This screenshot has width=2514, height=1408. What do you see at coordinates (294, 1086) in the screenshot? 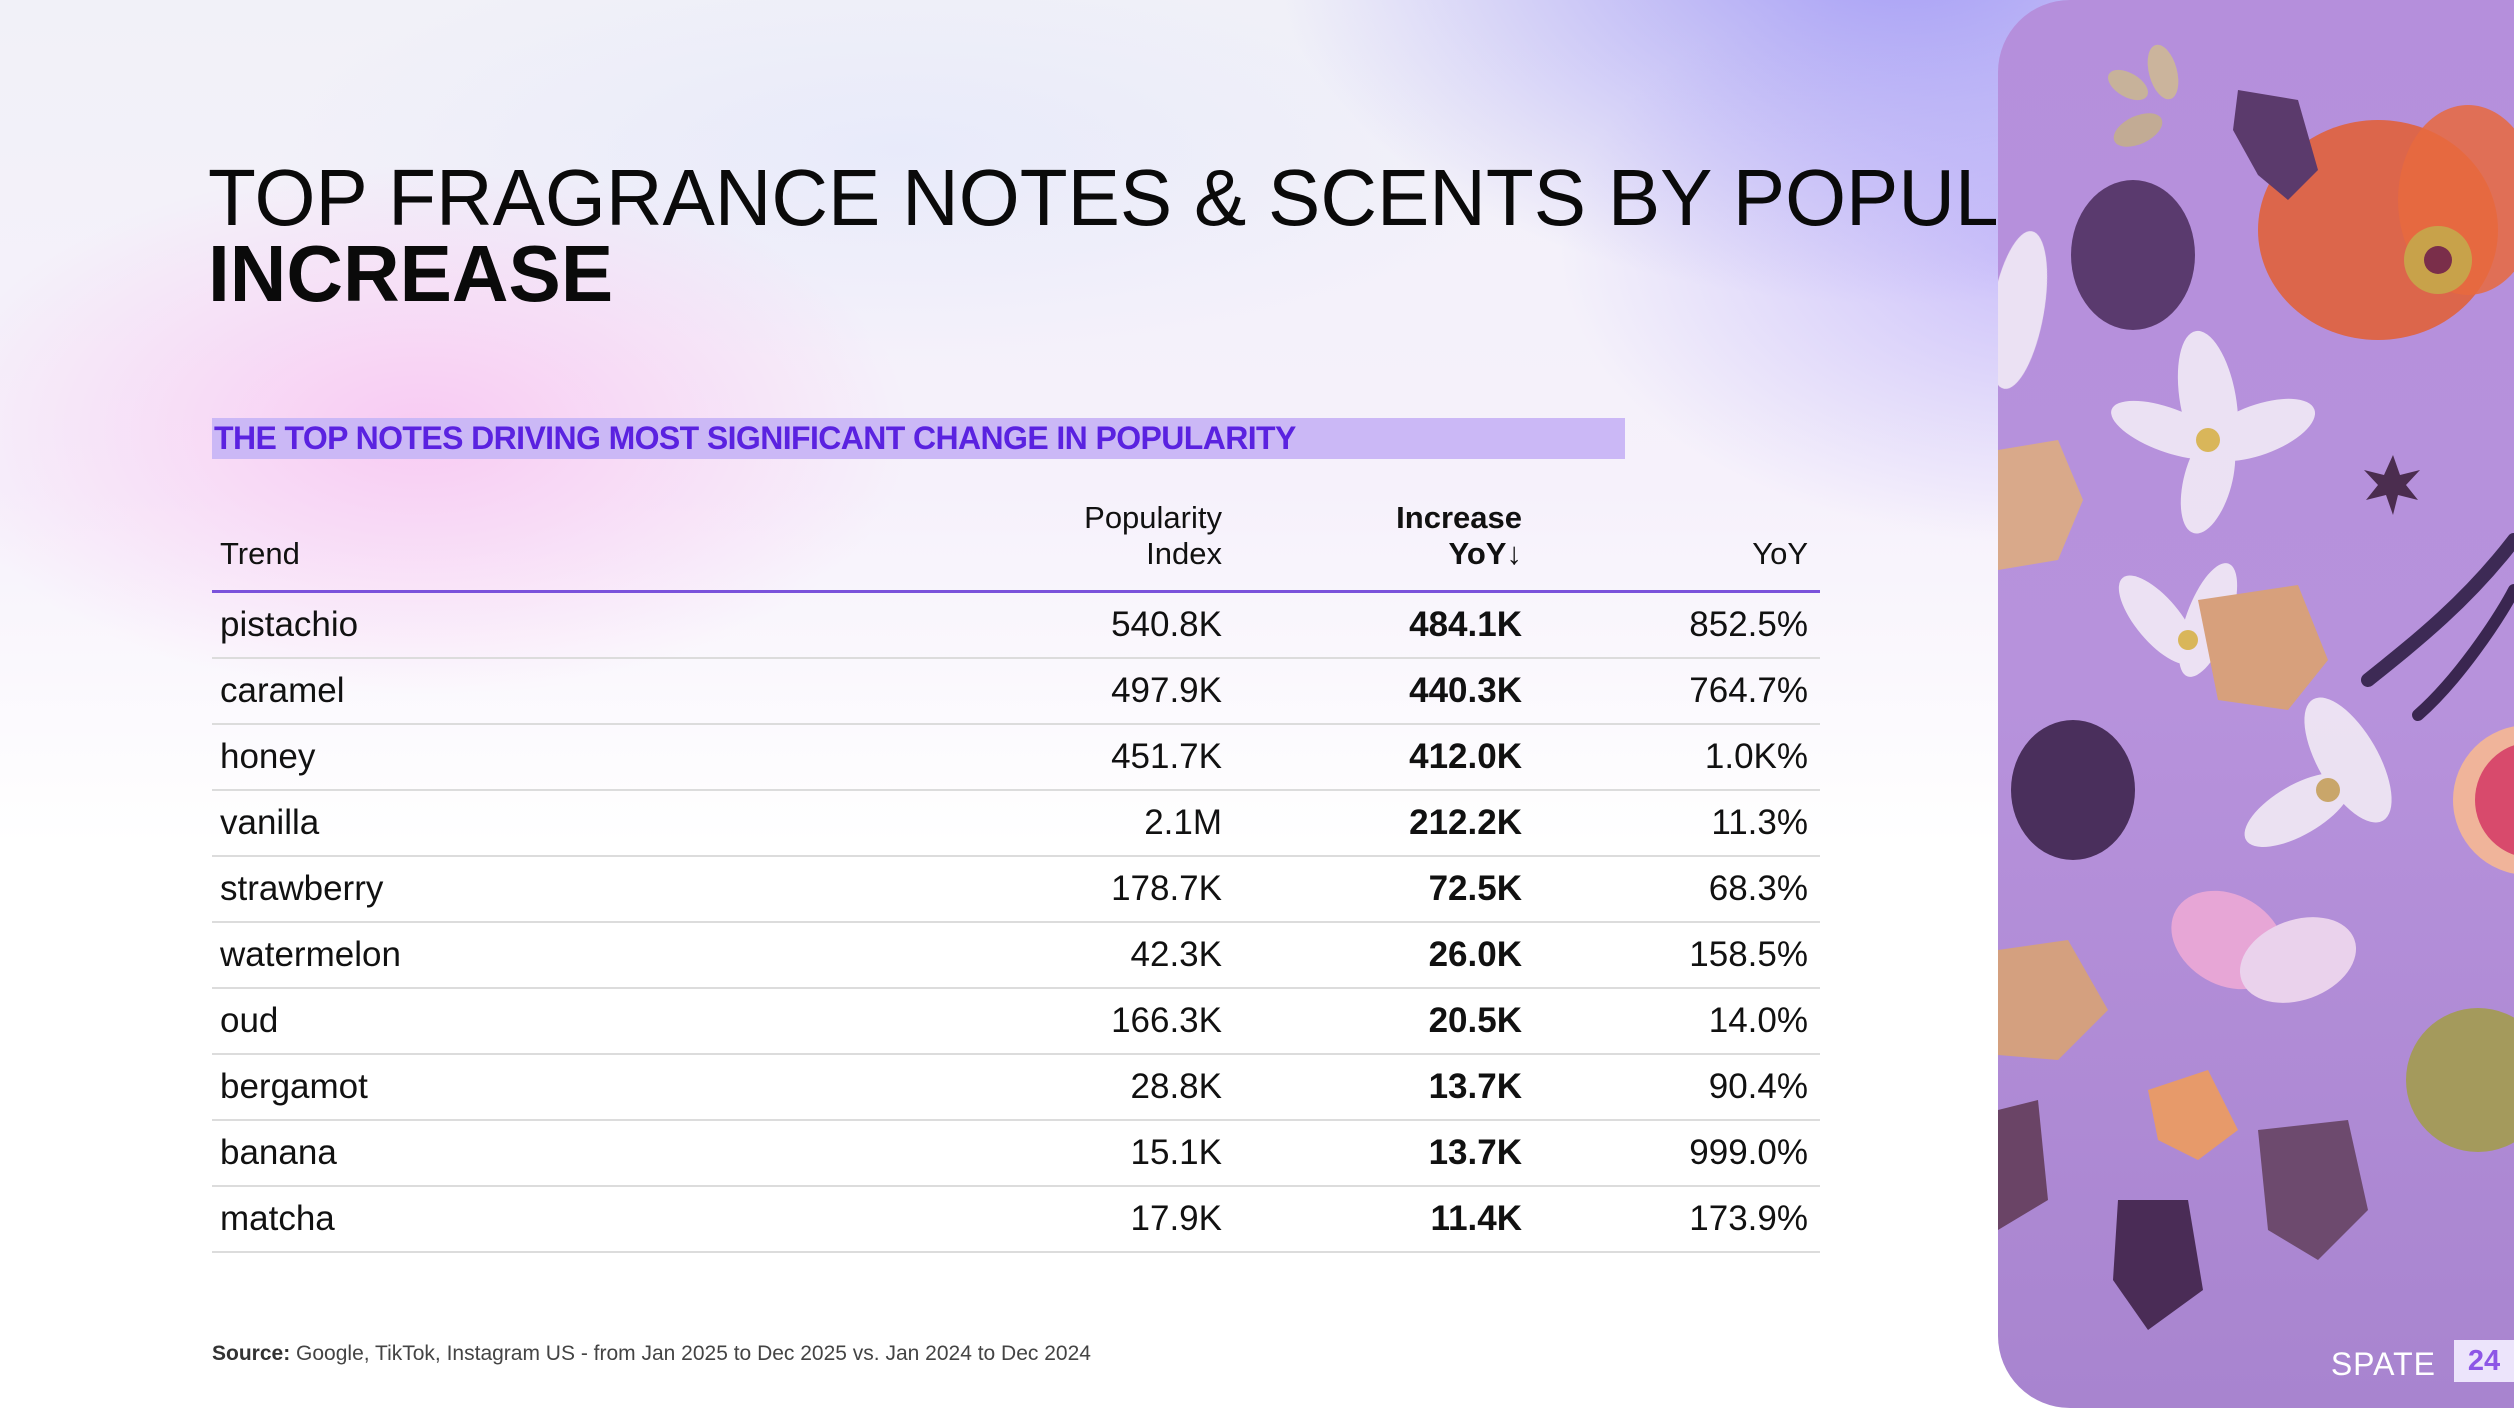
I see `cell-trend: bergamot` at bounding box center [294, 1086].